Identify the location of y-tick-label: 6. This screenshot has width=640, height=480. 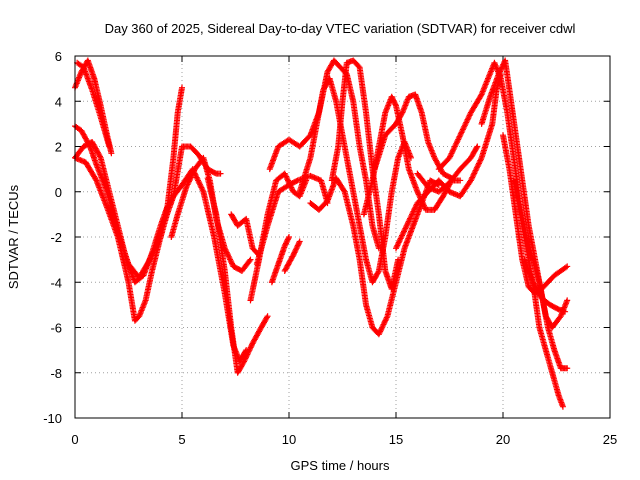
(58, 56).